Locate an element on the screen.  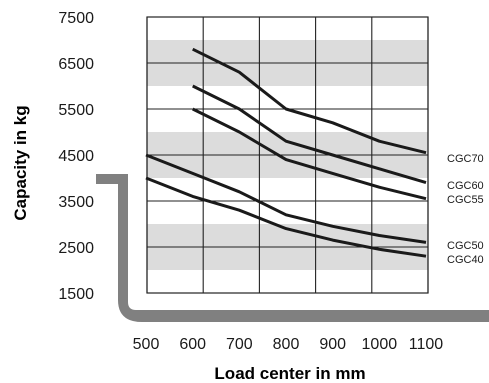
y-tick-label: 2500 is located at coordinates (76, 248).